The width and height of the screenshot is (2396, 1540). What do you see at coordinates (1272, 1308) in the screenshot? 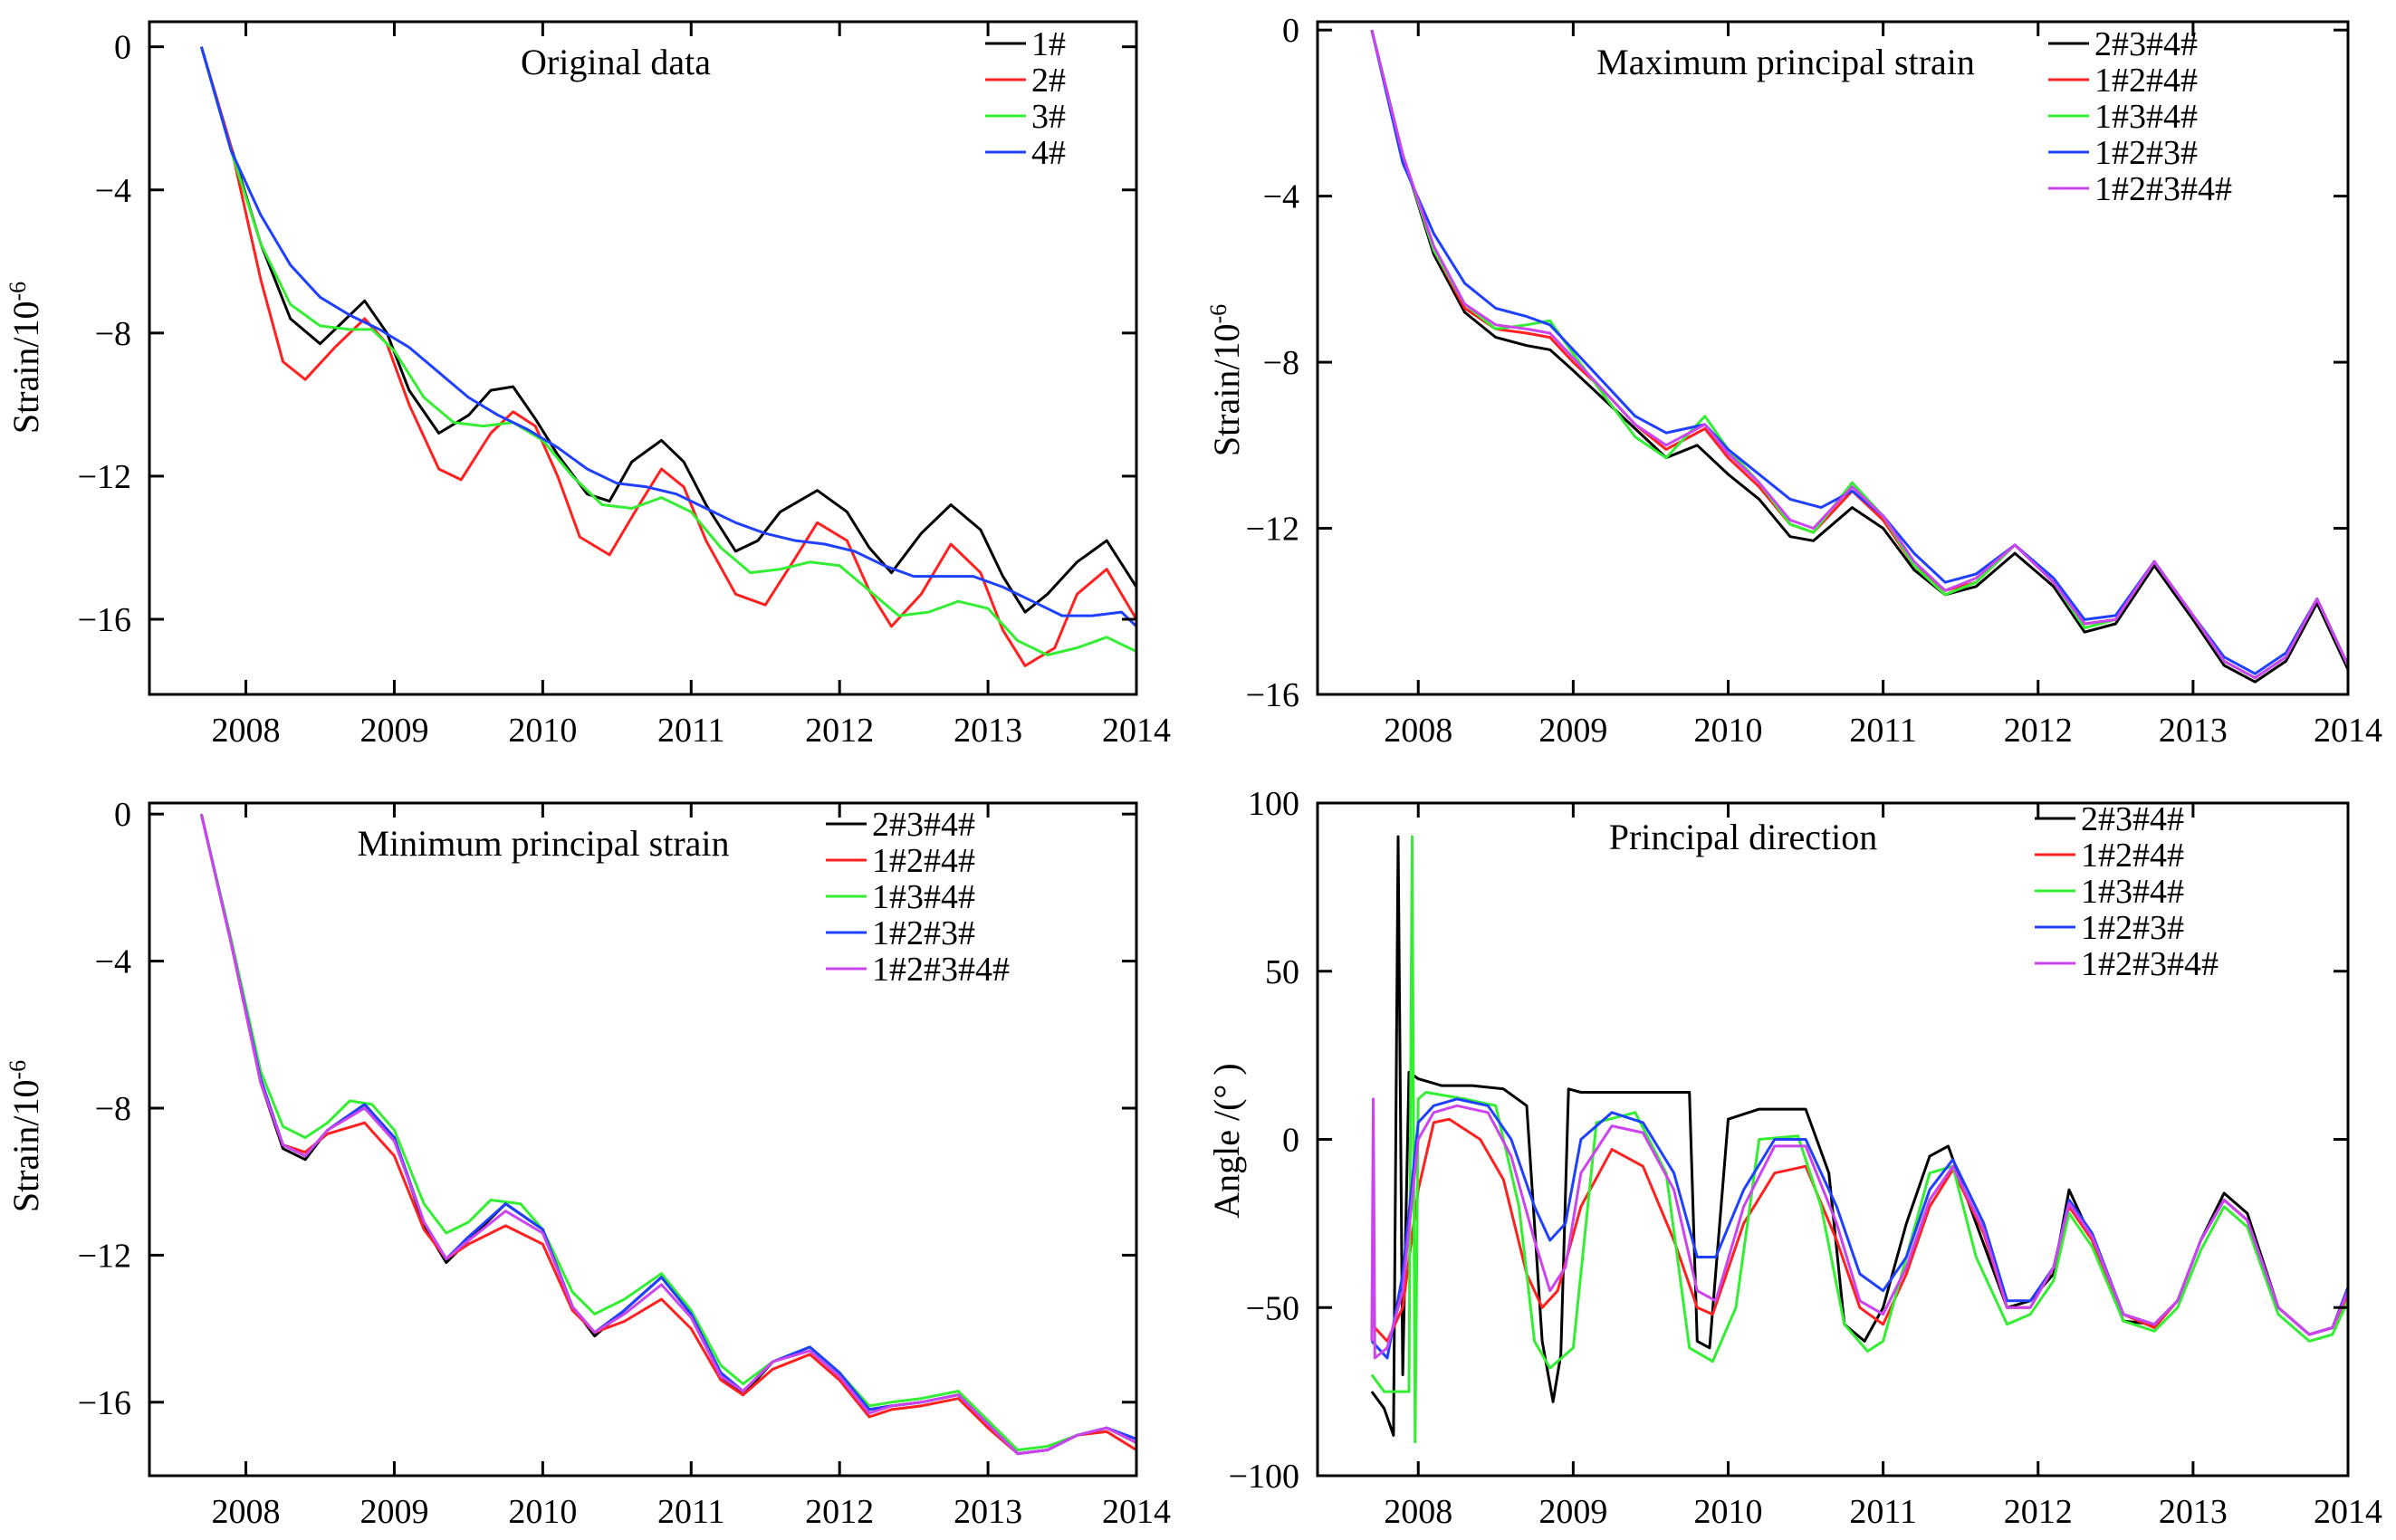
I see `y-tick-label: −50` at bounding box center [1272, 1308].